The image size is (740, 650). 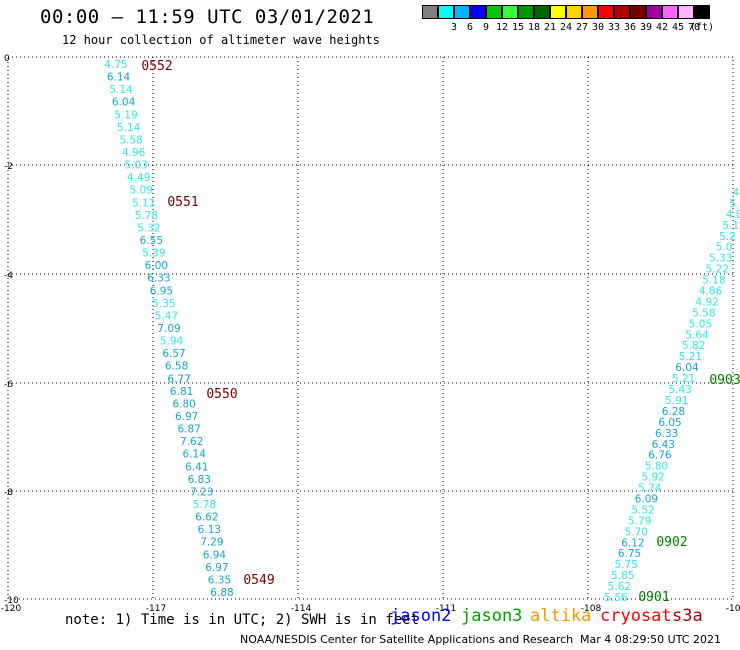 What do you see at coordinates (143, 203) in the screenshot?
I see `wave-height-value: 5.11` at bounding box center [143, 203].